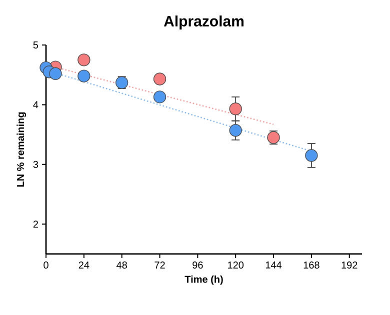 The height and width of the screenshot is (315, 390). Describe the element at coordinates (203, 280) in the screenshot. I see `x-axis-title: Time (h)` at that location.